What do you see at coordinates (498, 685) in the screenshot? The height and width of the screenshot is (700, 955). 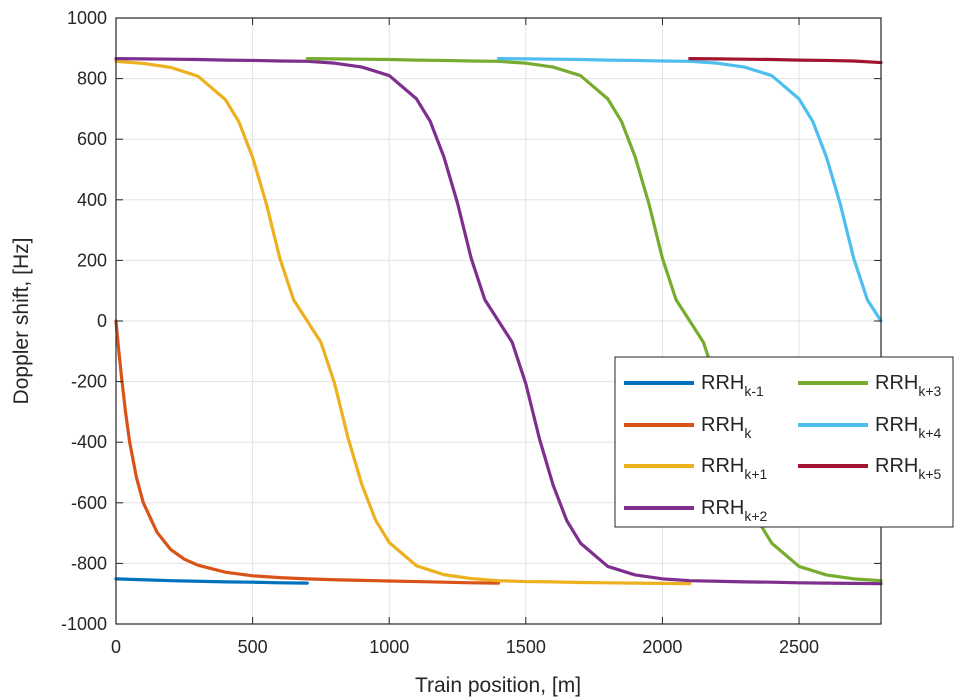 I see `x-axis-label: Train position, [m]` at bounding box center [498, 685].